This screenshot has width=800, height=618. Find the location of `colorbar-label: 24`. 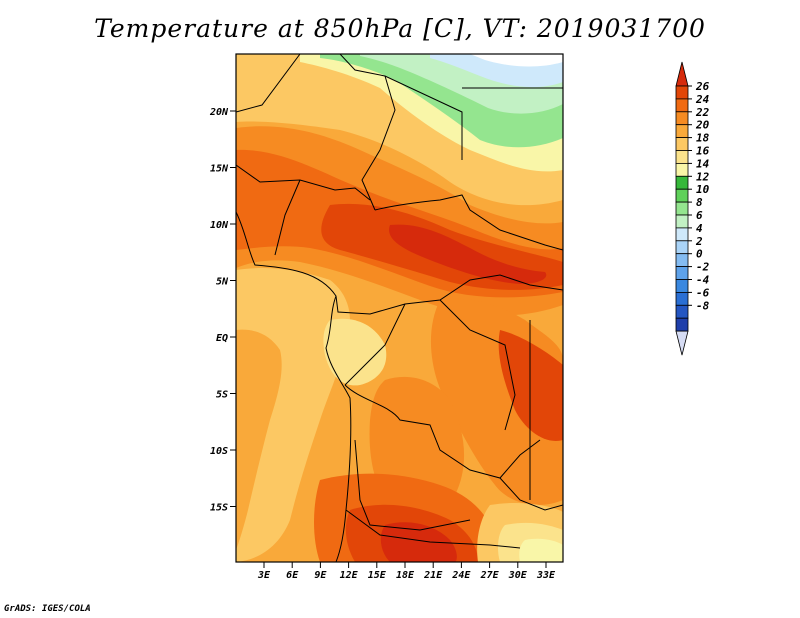

colorbar-label: 24 is located at coordinates (702, 99).